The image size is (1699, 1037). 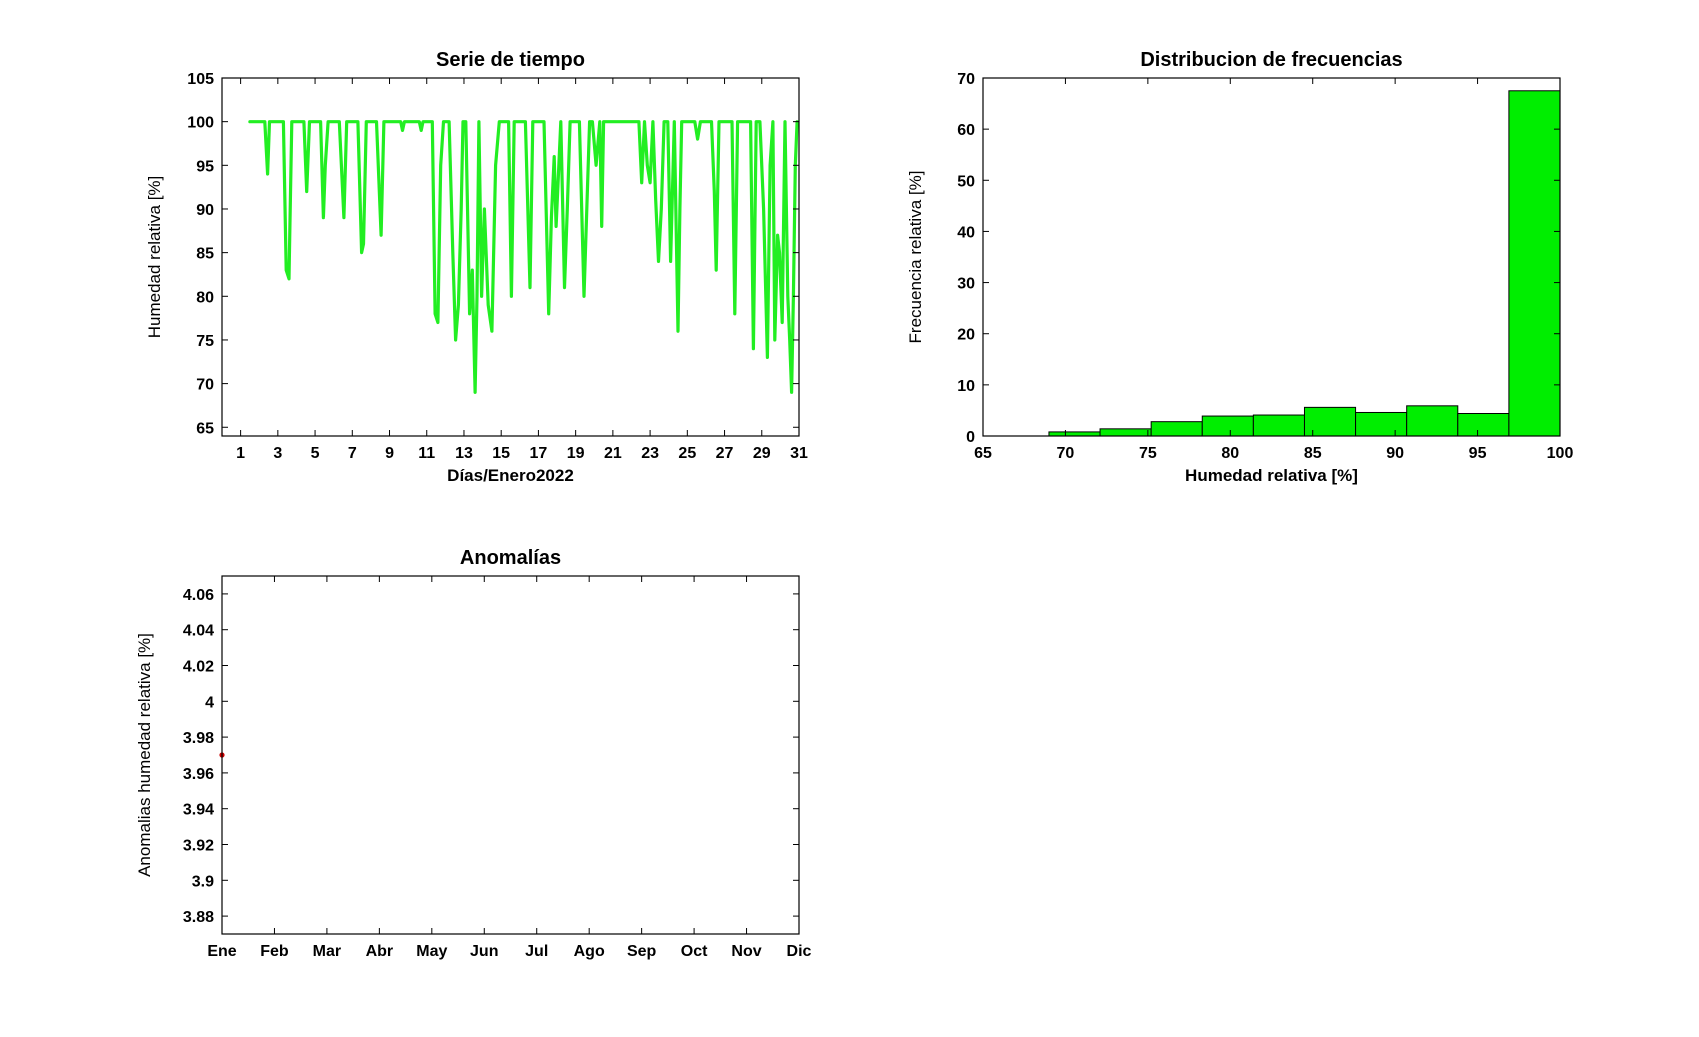 What do you see at coordinates (464, 453) in the screenshot?
I see `x-tick-label: 13` at bounding box center [464, 453].